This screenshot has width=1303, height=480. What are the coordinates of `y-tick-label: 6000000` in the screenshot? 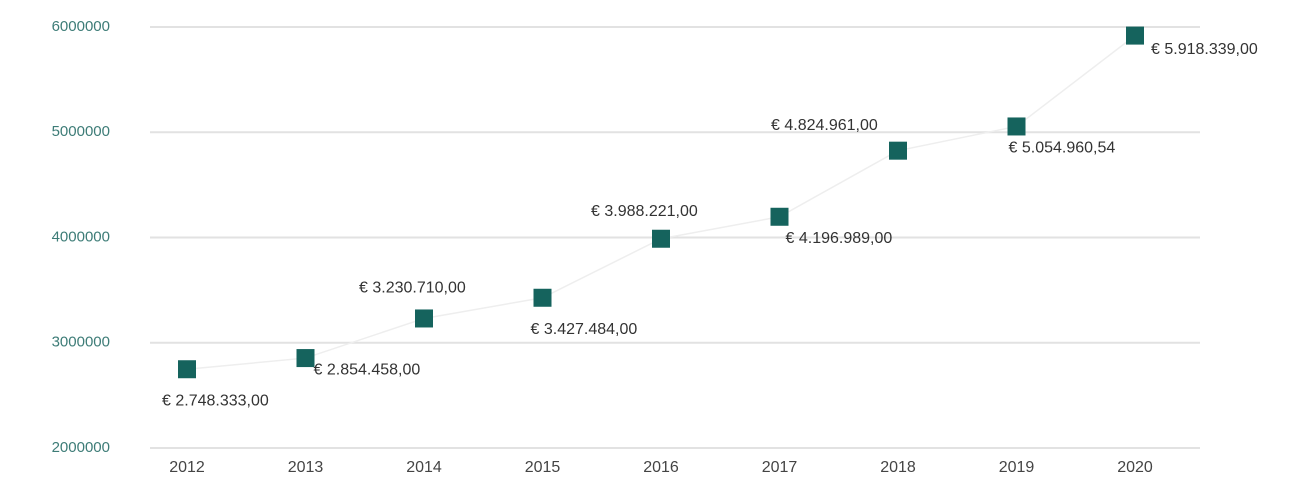 It's located at (81, 26).